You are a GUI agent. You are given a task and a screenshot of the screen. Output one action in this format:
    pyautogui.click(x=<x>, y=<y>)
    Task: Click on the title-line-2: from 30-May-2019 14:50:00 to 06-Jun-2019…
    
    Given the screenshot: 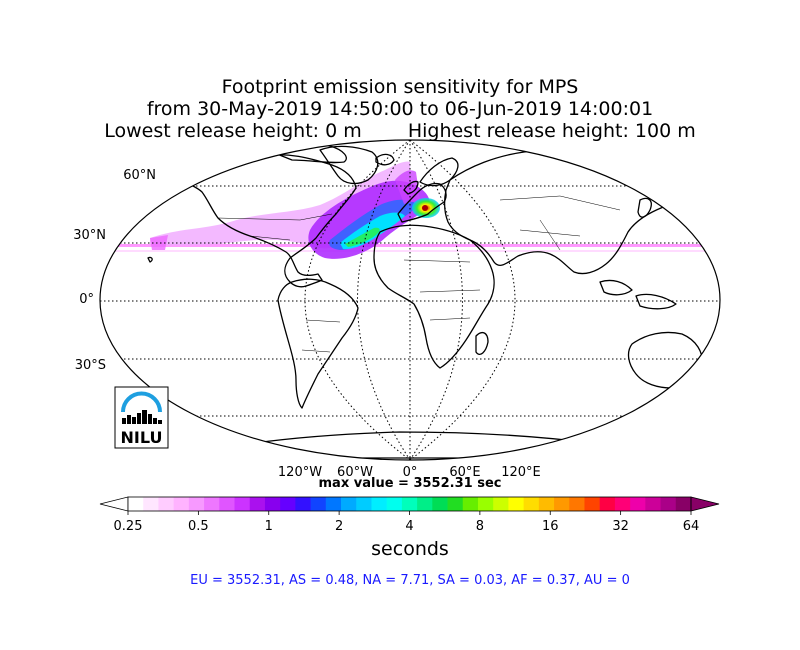 What is the action you would take?
    pyautogui.click(x=400, y=109)
    